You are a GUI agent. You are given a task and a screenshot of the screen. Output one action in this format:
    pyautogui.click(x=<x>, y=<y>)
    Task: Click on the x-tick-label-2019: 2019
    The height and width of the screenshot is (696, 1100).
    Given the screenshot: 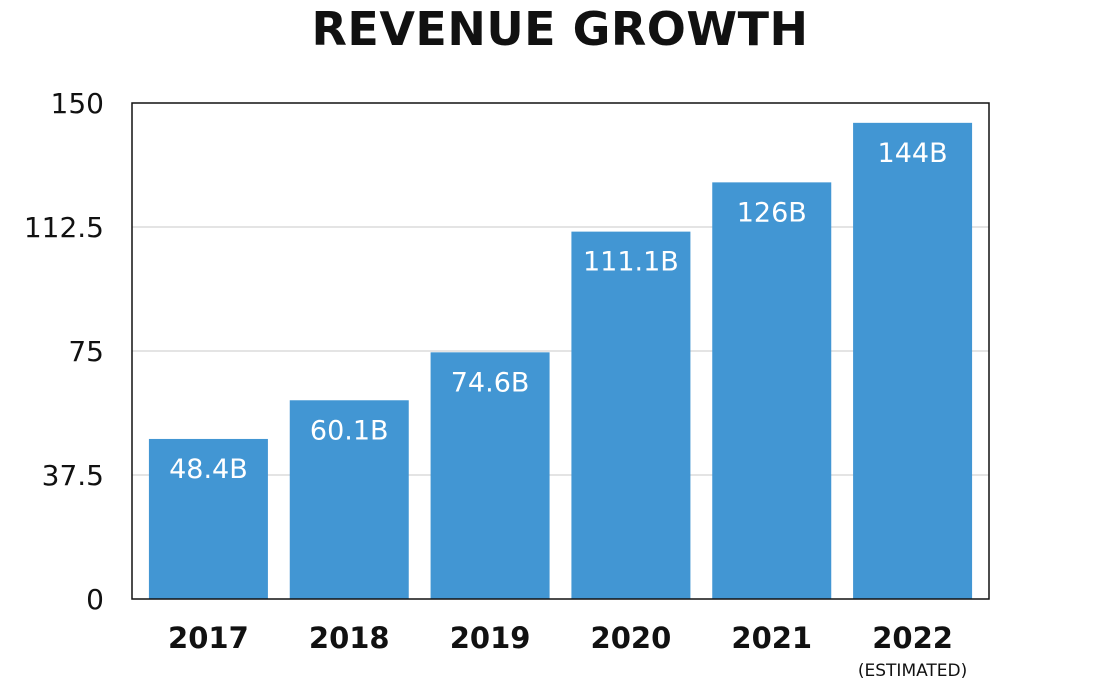 What is the action you would take?
    pyautogui.click(x=490, y=638)
    